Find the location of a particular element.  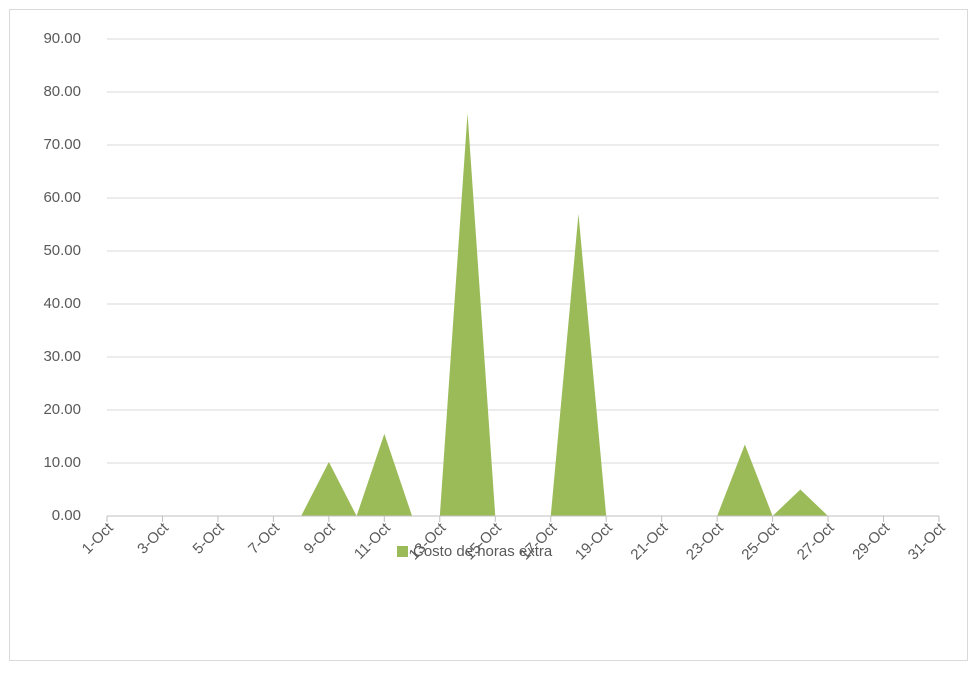

y-tick-label: 30.00 is located at coordinates (62, 356).